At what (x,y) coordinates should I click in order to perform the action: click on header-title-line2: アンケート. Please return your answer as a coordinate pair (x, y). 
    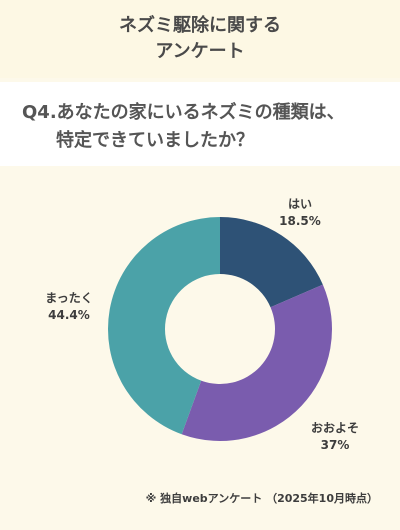
    Looking at the image, I should click on (200, 51).